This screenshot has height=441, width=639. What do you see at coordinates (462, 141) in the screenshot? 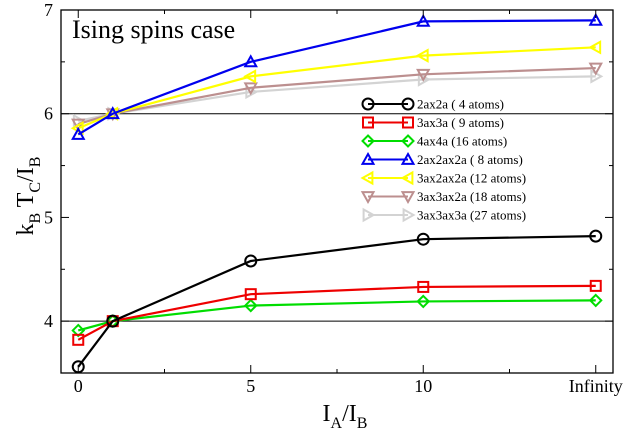
I see `legend-label: 4ax4a (16 atoms)` at bounding box center [462, 141].